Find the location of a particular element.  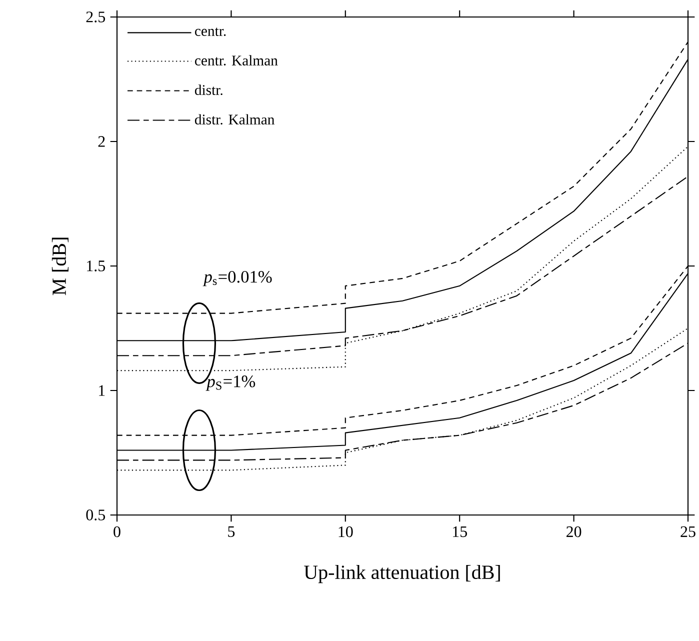

x-tick-label: 25 is located at coordinates (688, 532).